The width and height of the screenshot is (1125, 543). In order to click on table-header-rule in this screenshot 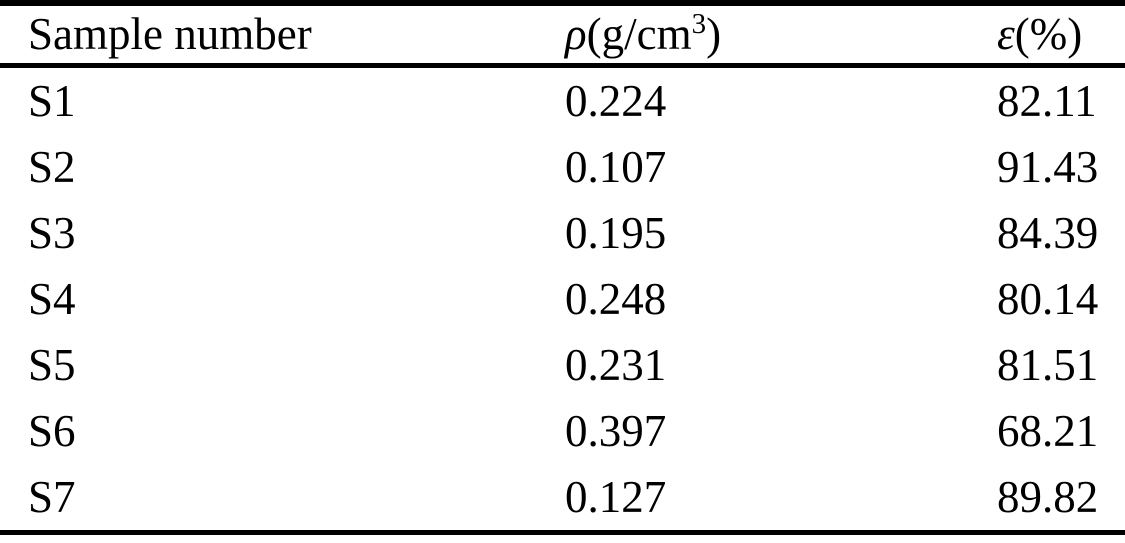, I will do `click(562, 65)`.